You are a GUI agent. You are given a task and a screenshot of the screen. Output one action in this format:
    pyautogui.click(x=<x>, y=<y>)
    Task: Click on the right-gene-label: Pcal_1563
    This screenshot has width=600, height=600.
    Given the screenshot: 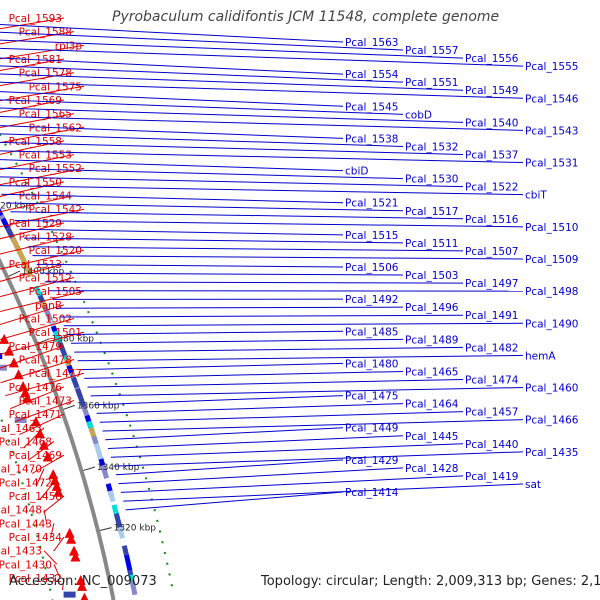 What is the action you would take?
    pyautogui.click(x=371, y=43)
    